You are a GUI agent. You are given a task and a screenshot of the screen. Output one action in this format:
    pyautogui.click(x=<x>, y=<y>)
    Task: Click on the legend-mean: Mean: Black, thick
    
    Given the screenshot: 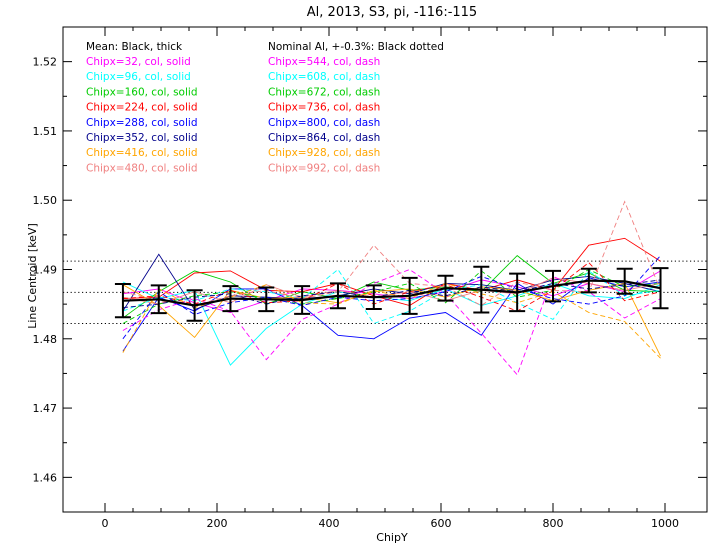 What is the action you would take?
    pyautogui.click(x=134, y=47)
    